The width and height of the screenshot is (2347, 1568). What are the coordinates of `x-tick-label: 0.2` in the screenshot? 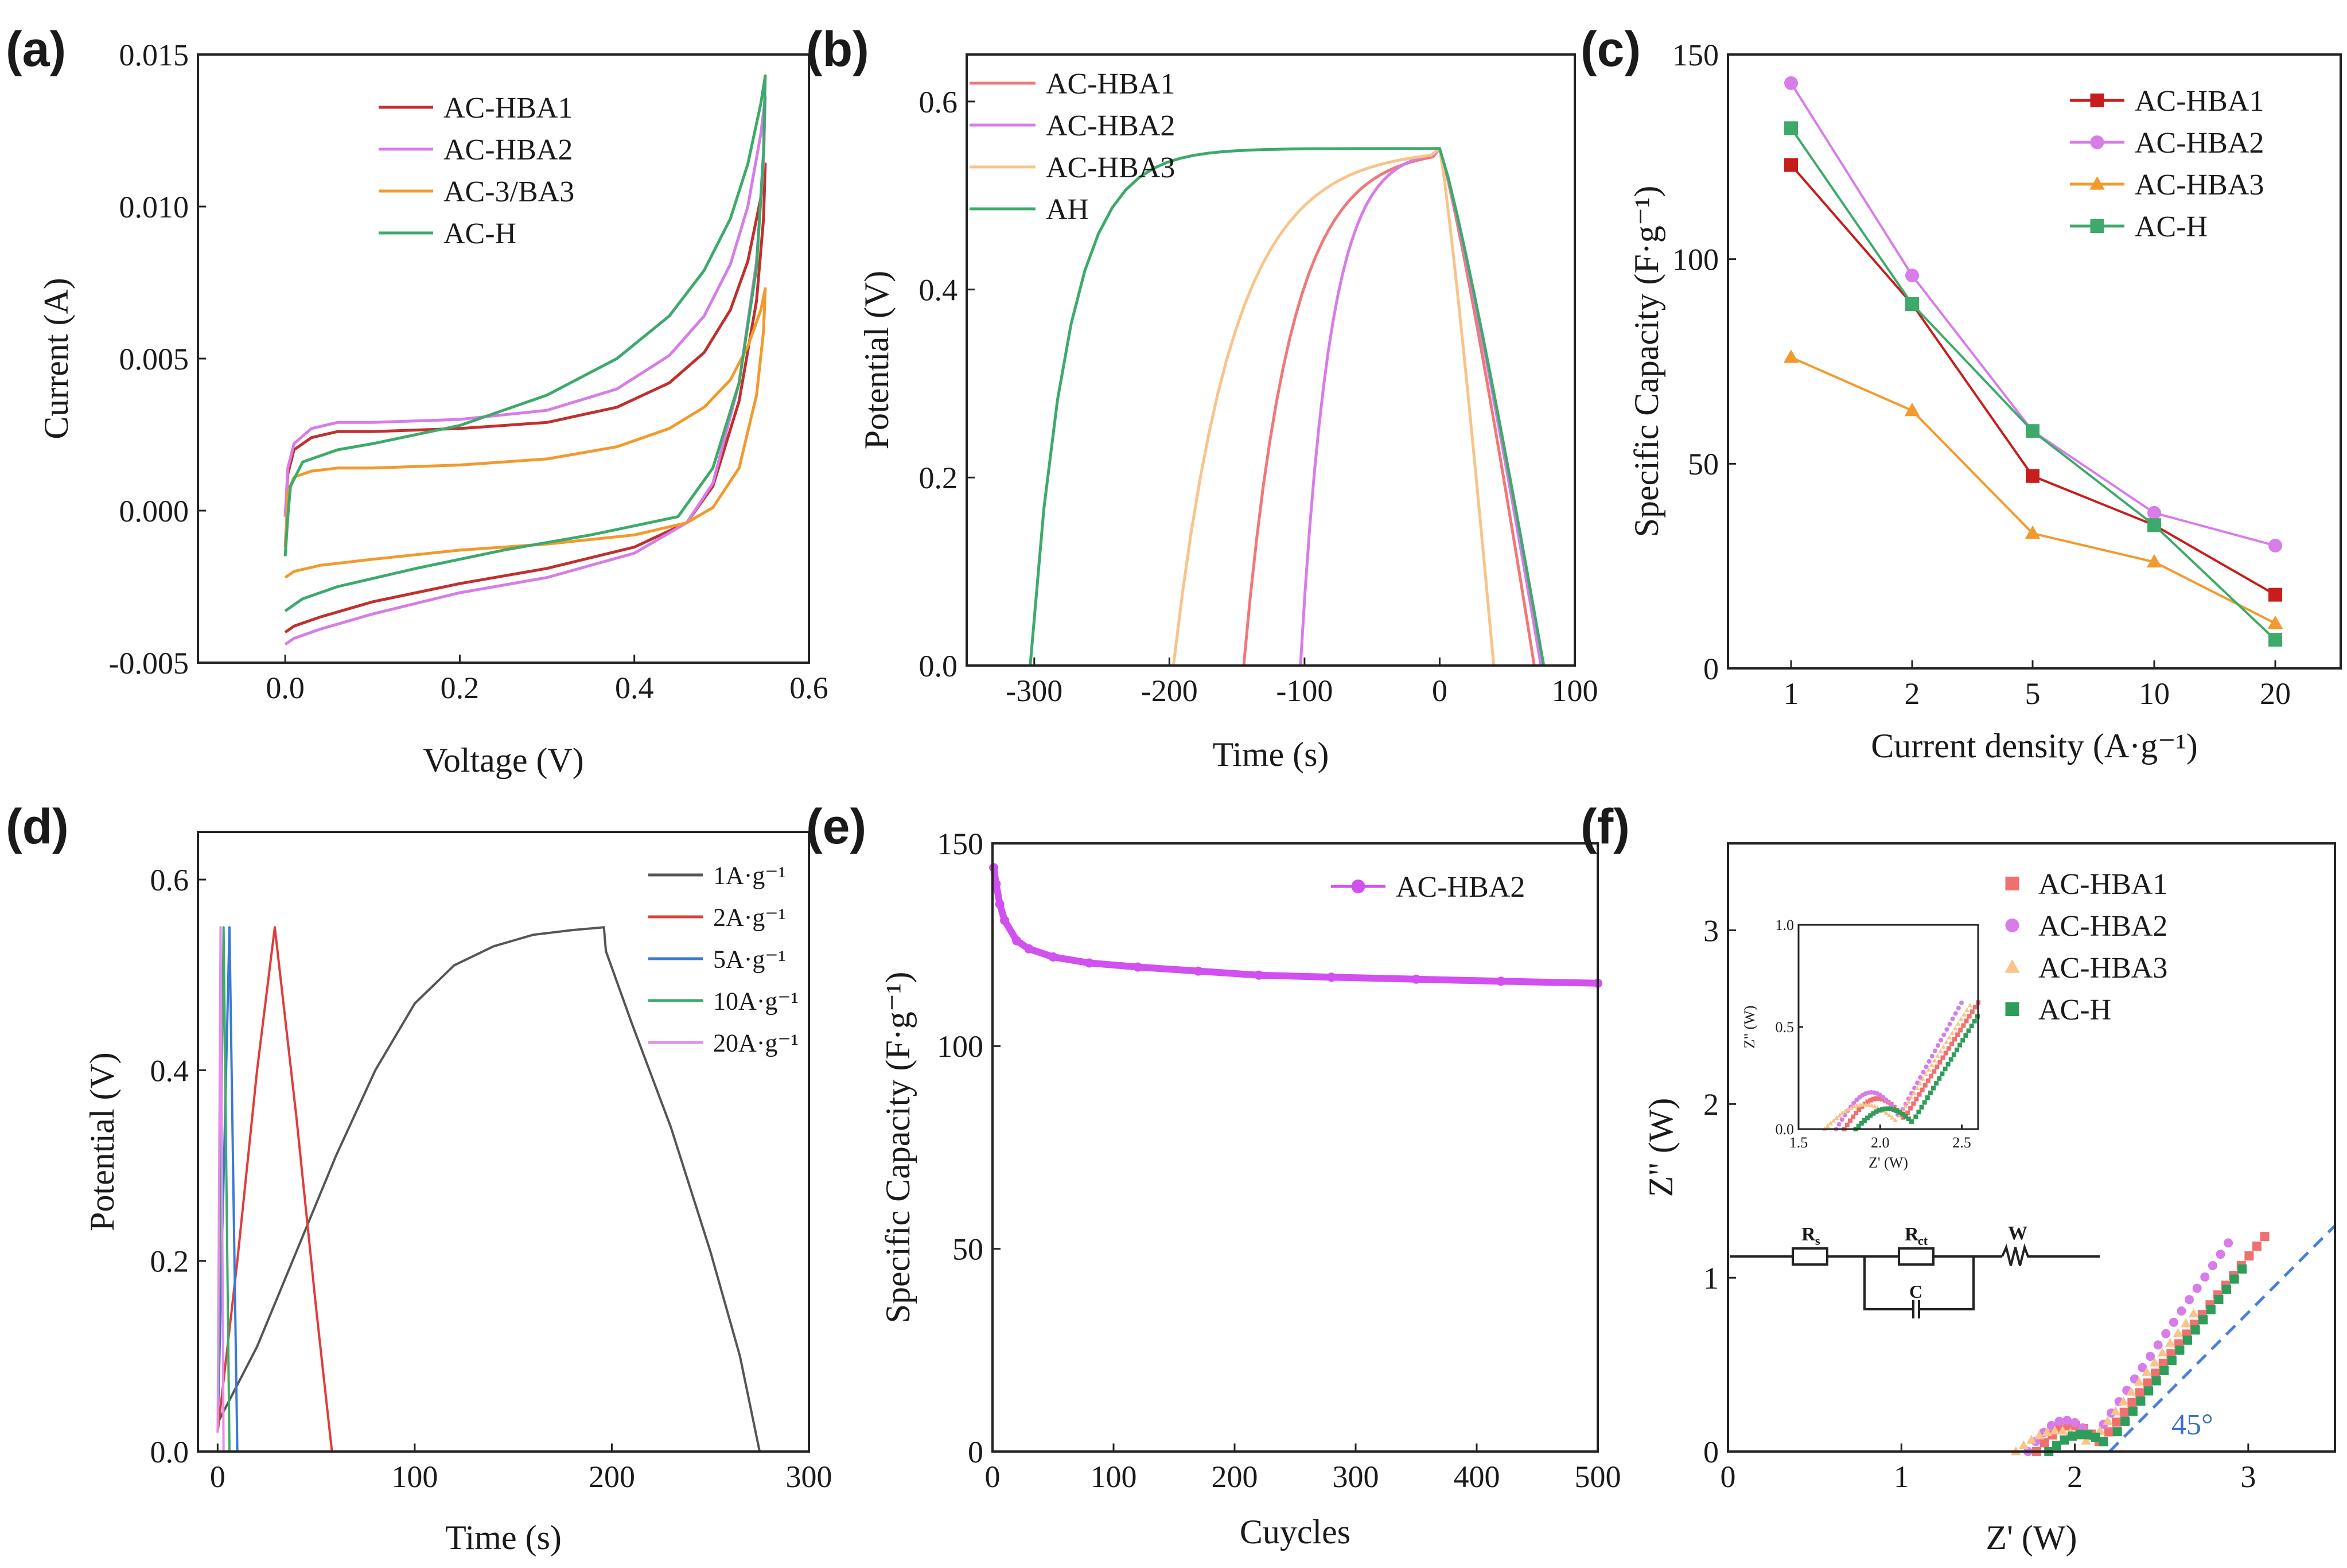 It's located at (460, 688).